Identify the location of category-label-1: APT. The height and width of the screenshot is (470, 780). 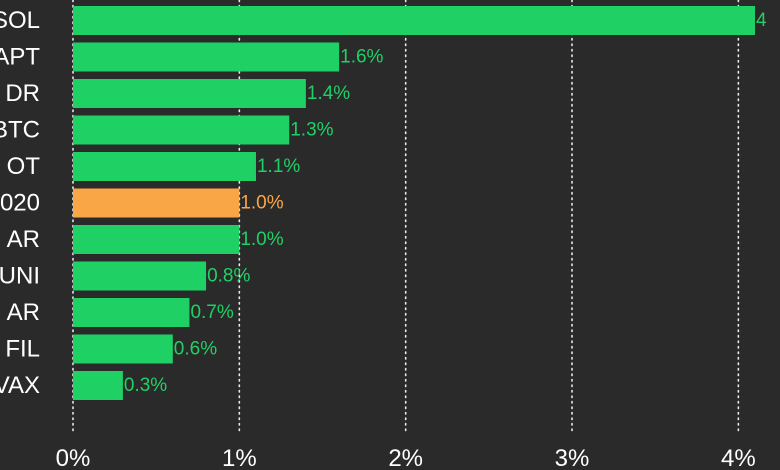
(20, 57).